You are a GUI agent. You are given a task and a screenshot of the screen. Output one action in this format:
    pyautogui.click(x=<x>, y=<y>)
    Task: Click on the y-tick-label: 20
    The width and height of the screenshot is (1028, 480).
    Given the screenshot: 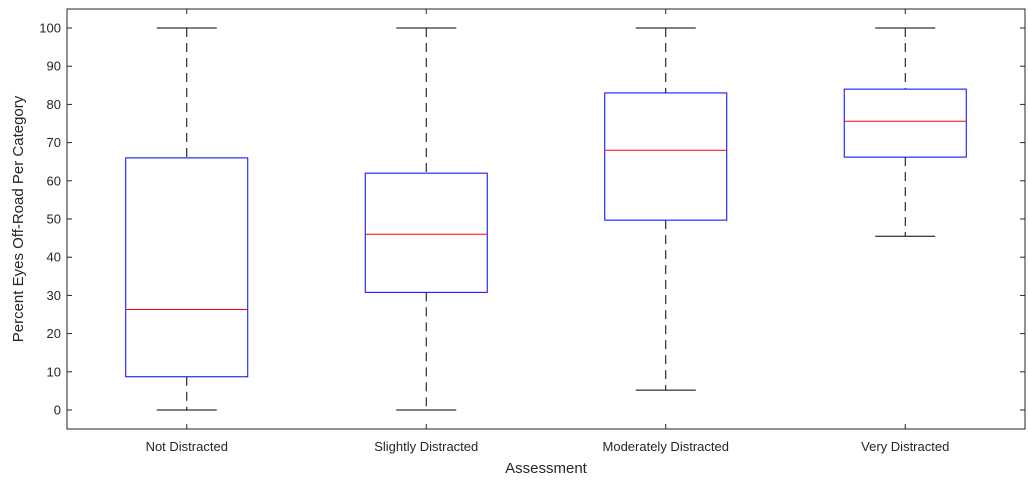 What is the action you would take?
    pyautogui.click(x=54, y=333)
    